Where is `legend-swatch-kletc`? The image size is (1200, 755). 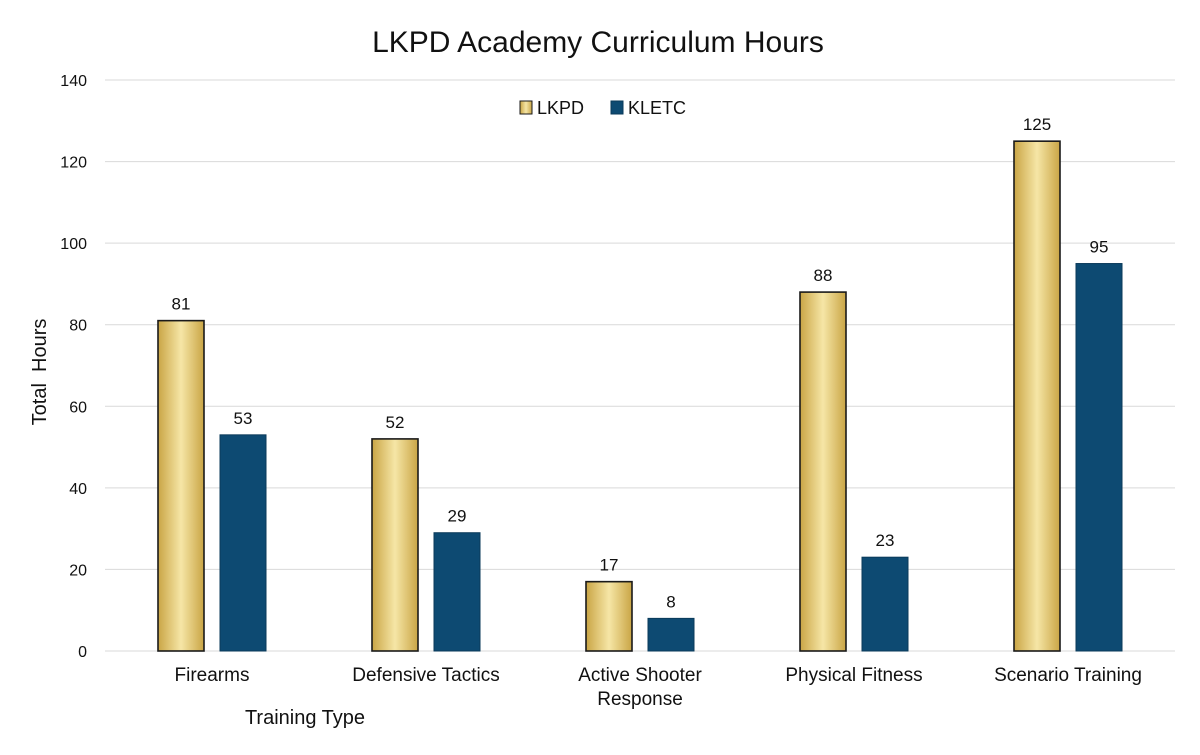 legend-swatch-kletc is located at coordinates (617, 107).